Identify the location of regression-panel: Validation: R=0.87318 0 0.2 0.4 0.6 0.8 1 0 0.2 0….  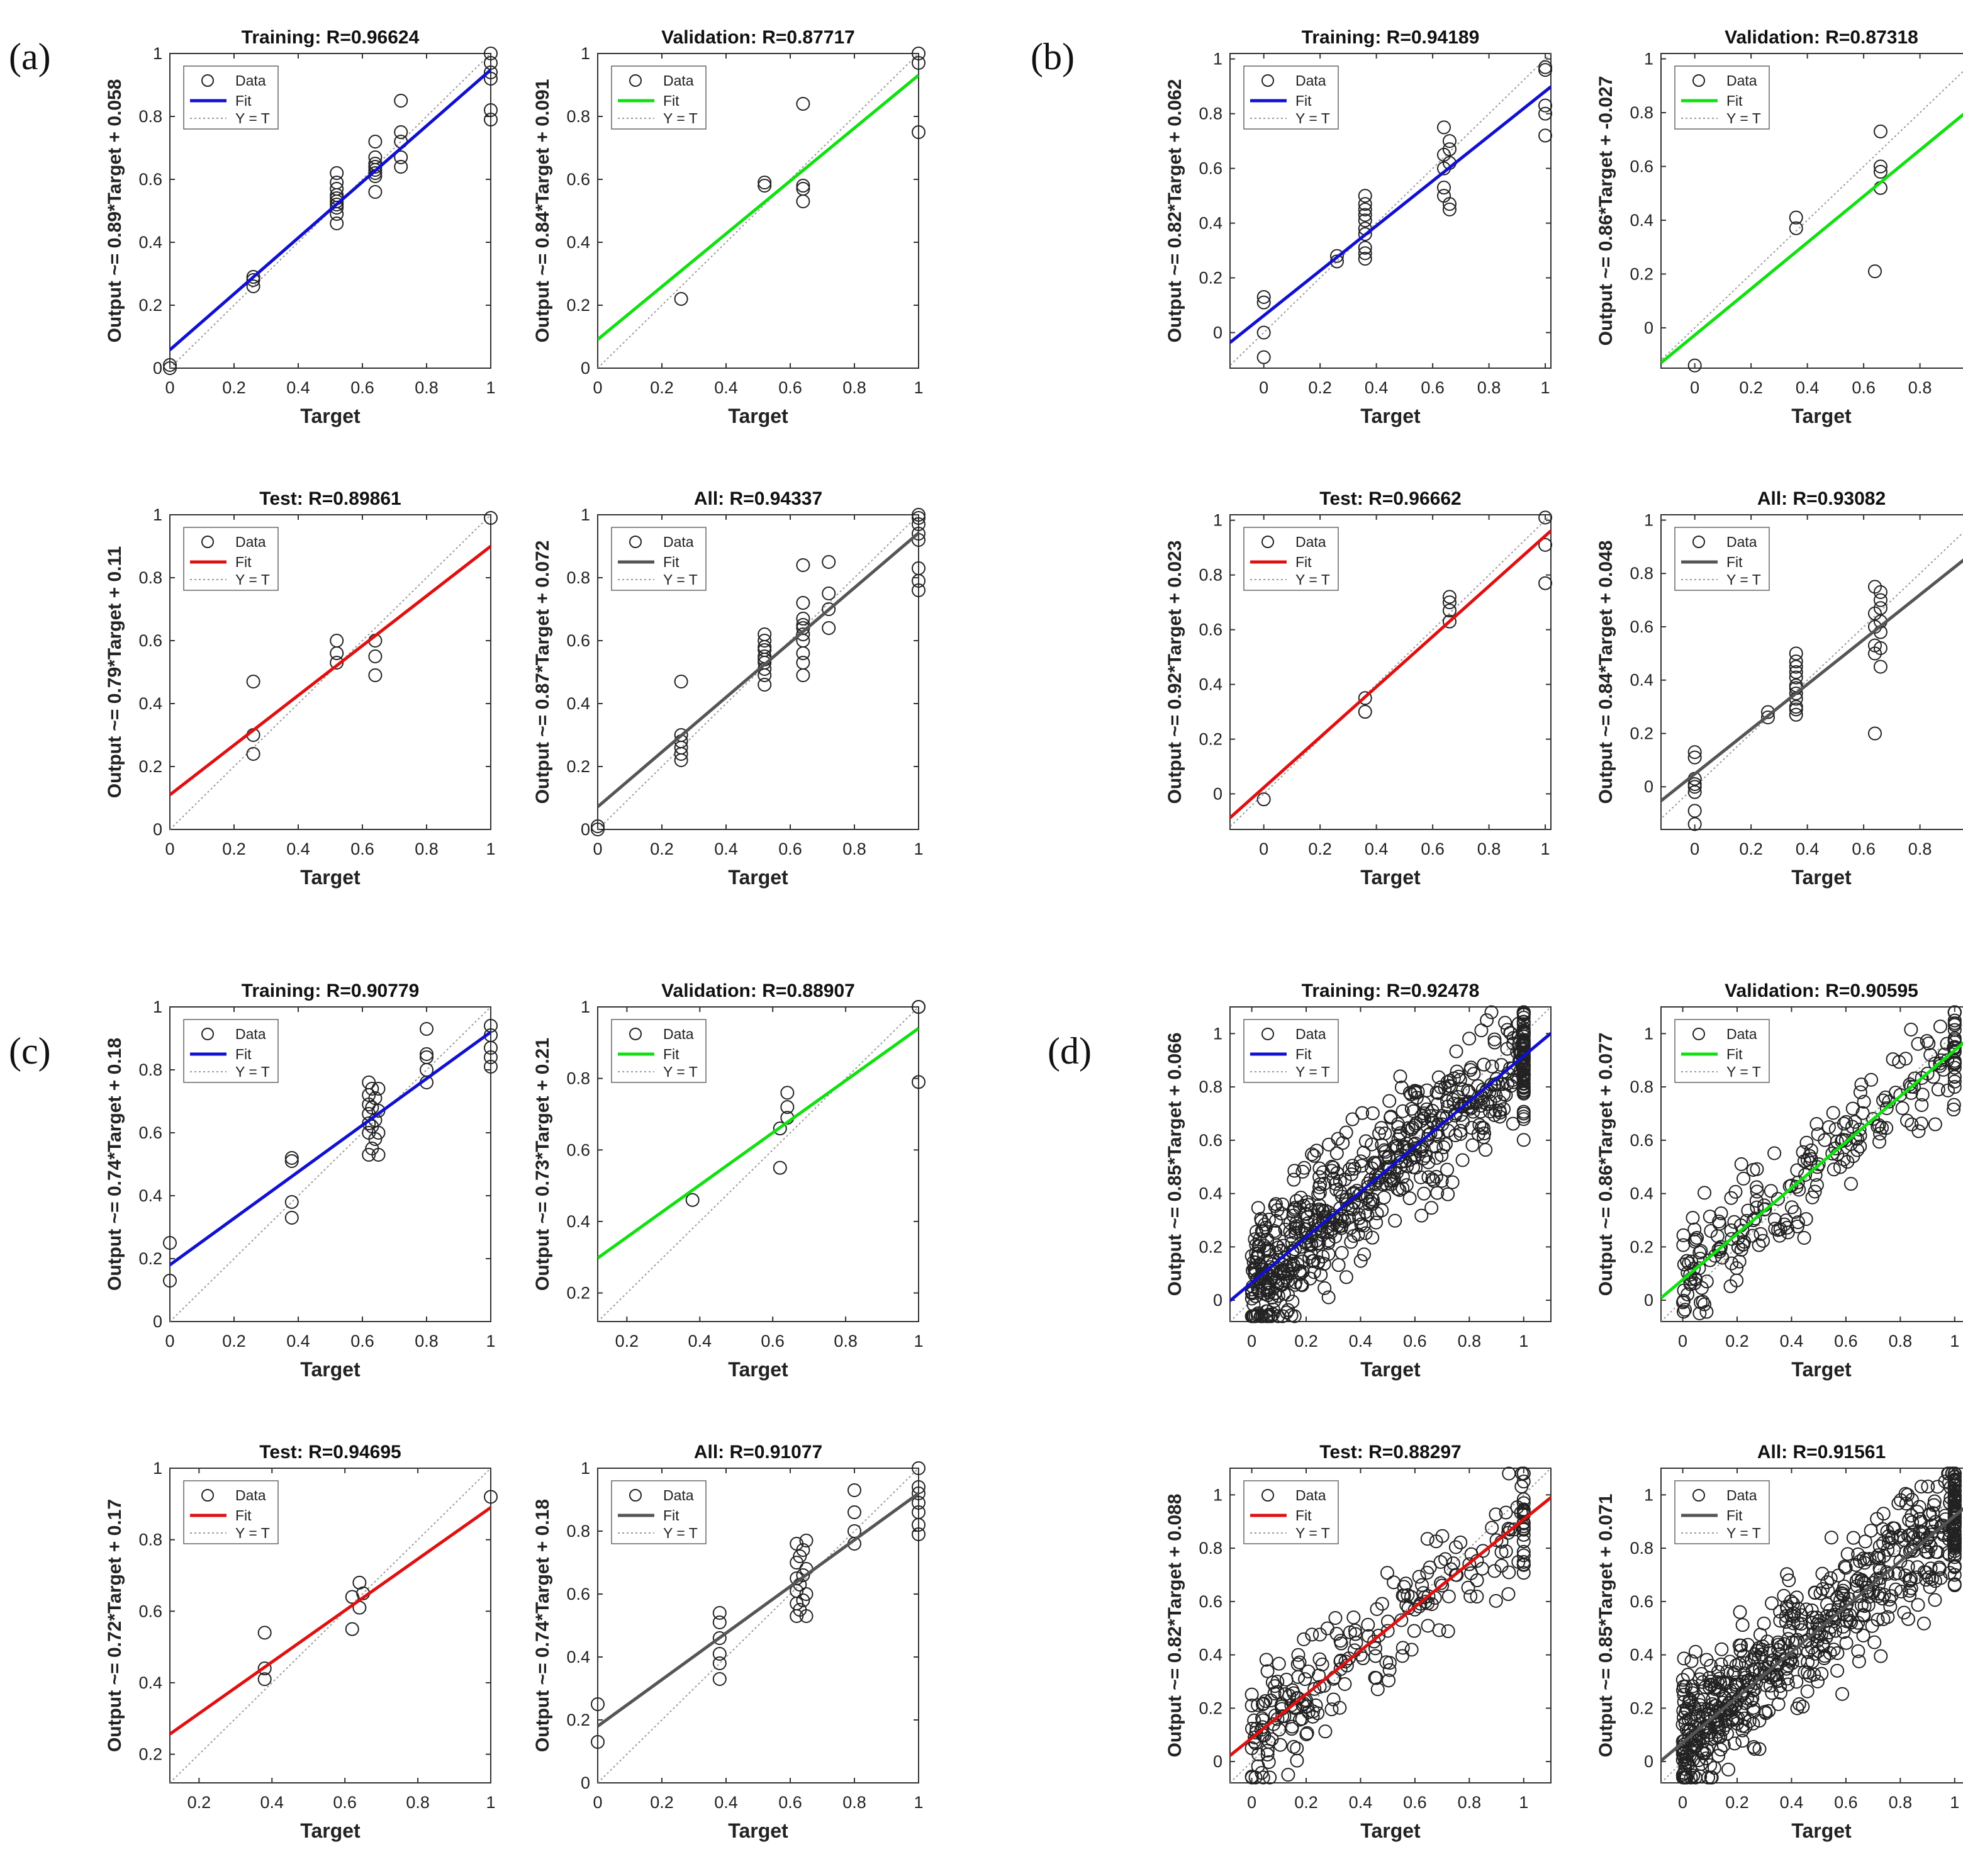
(1779, 227).